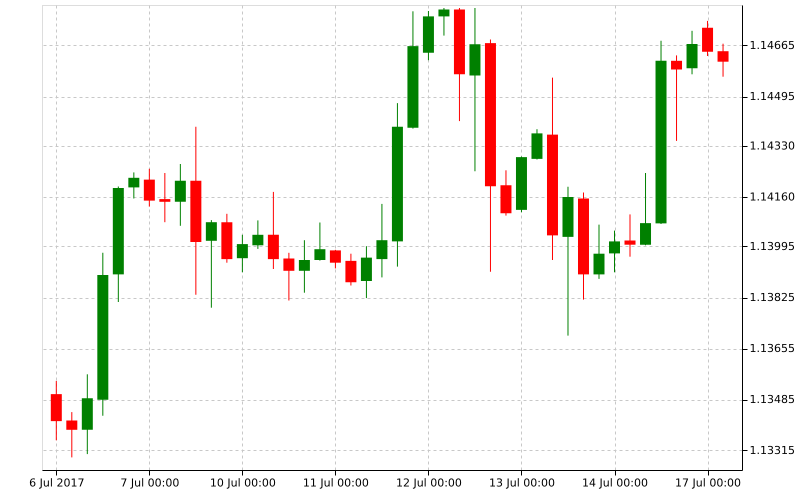 Image resolution: width=800 pixels, height=493 pixels. What do you see at coordinates (772, 197) in the screenshot?
I see `y-tick-label: 1.14160` at bounding box center [772, 197].